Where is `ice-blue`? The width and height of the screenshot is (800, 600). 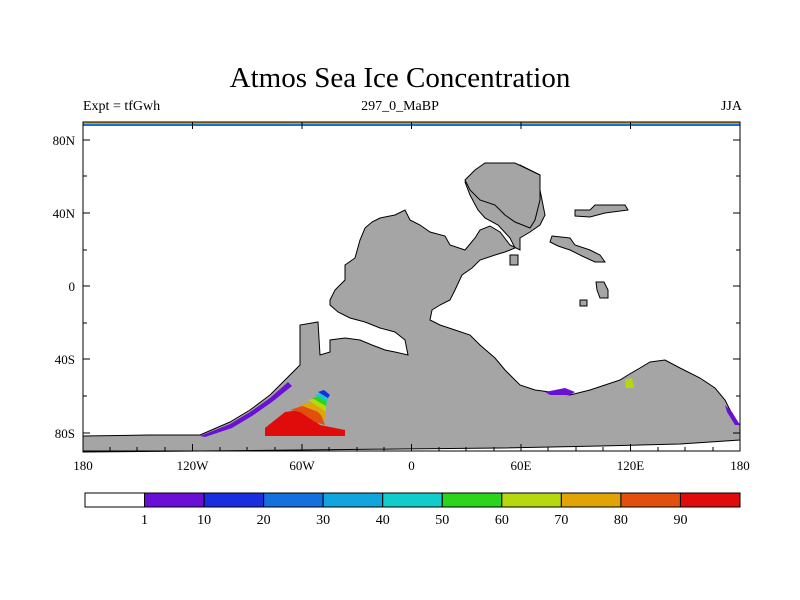 ice-blue is located at coordinates (324, 394).